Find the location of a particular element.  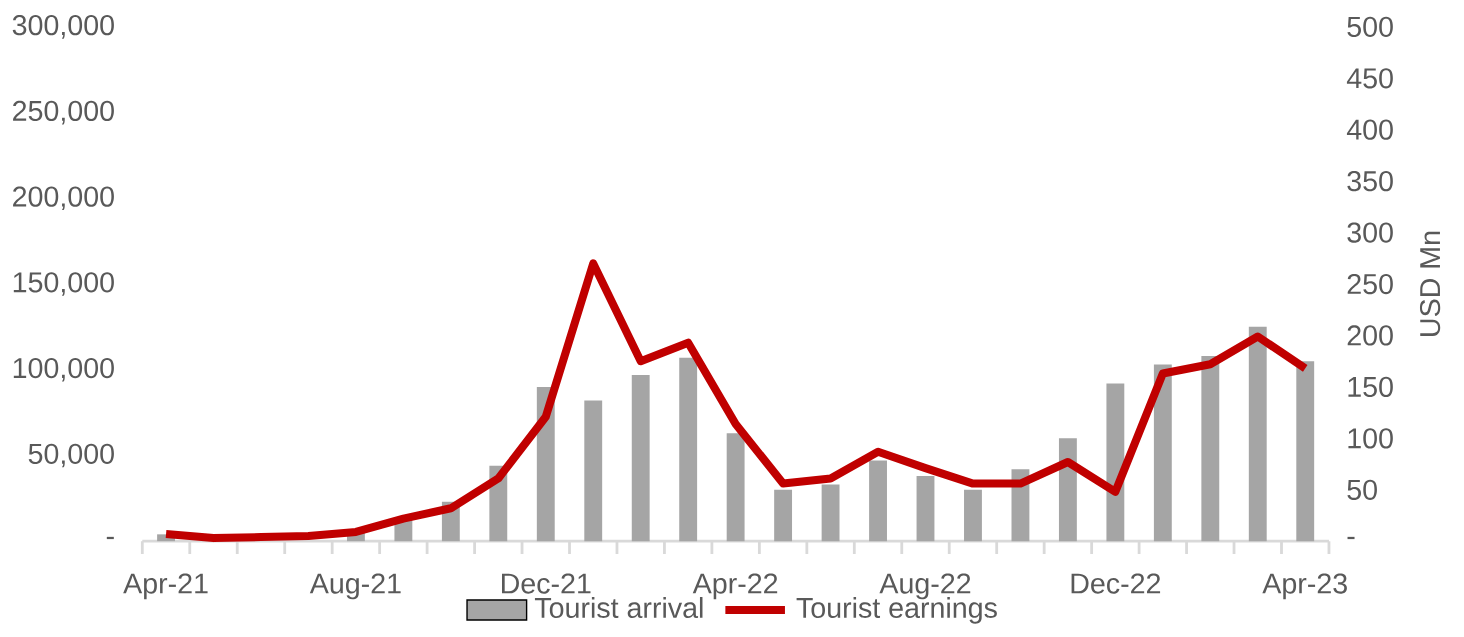

y-tick-label: - is located at coordinates (110, 538).